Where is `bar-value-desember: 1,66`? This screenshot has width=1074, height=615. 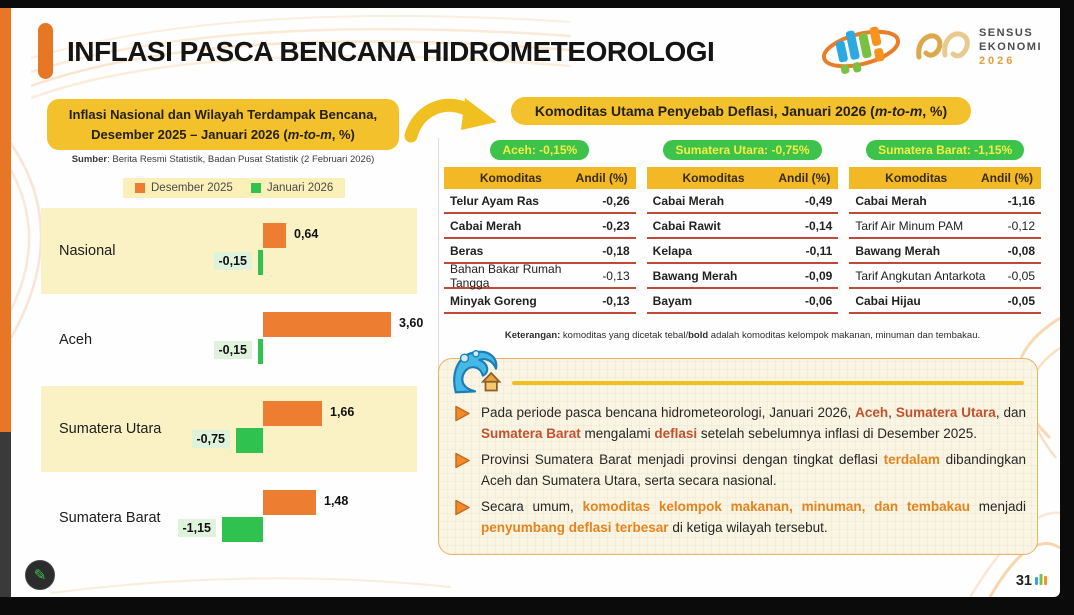
bar-value-desember: 1,66 is located at coordinates (342, 412).